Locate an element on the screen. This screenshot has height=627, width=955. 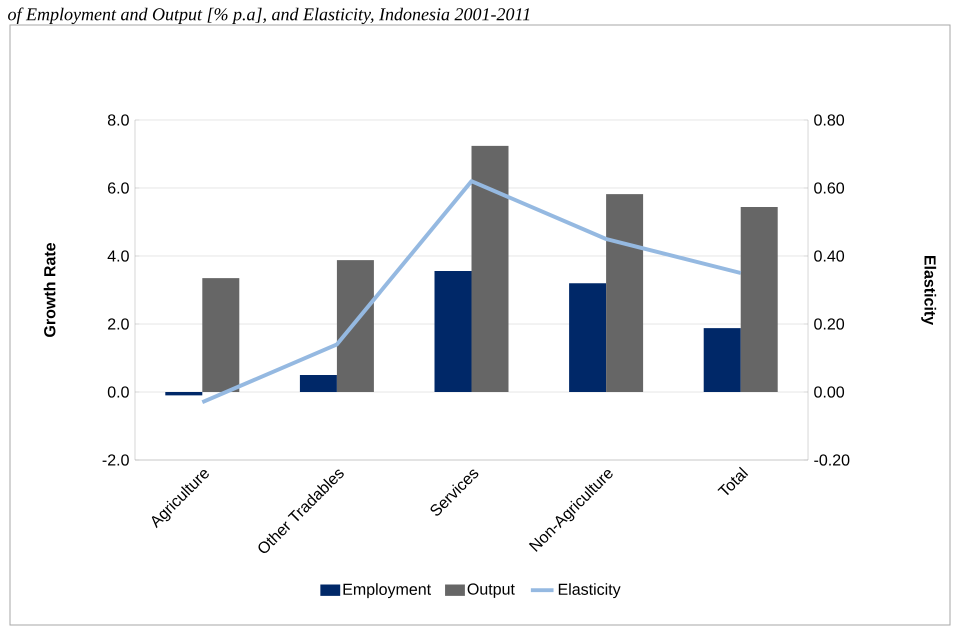
y2-tick-label: 0.60 is located at coordinates (829, 188).